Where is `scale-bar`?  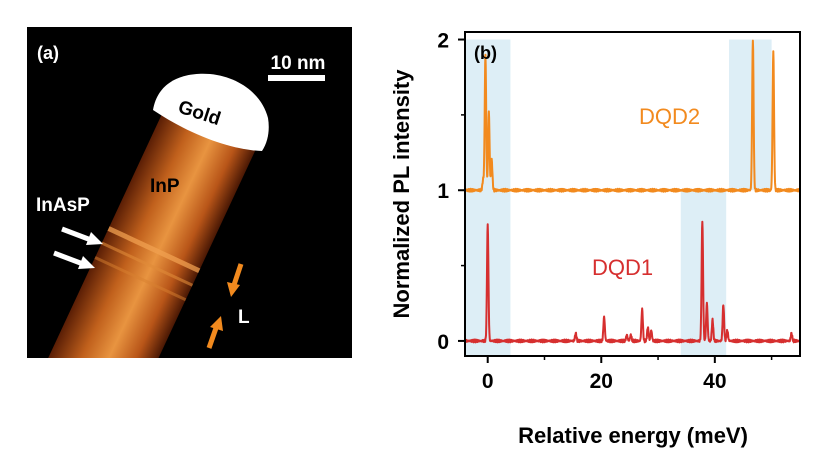
scale-bar is located at coordinates (296, 78).